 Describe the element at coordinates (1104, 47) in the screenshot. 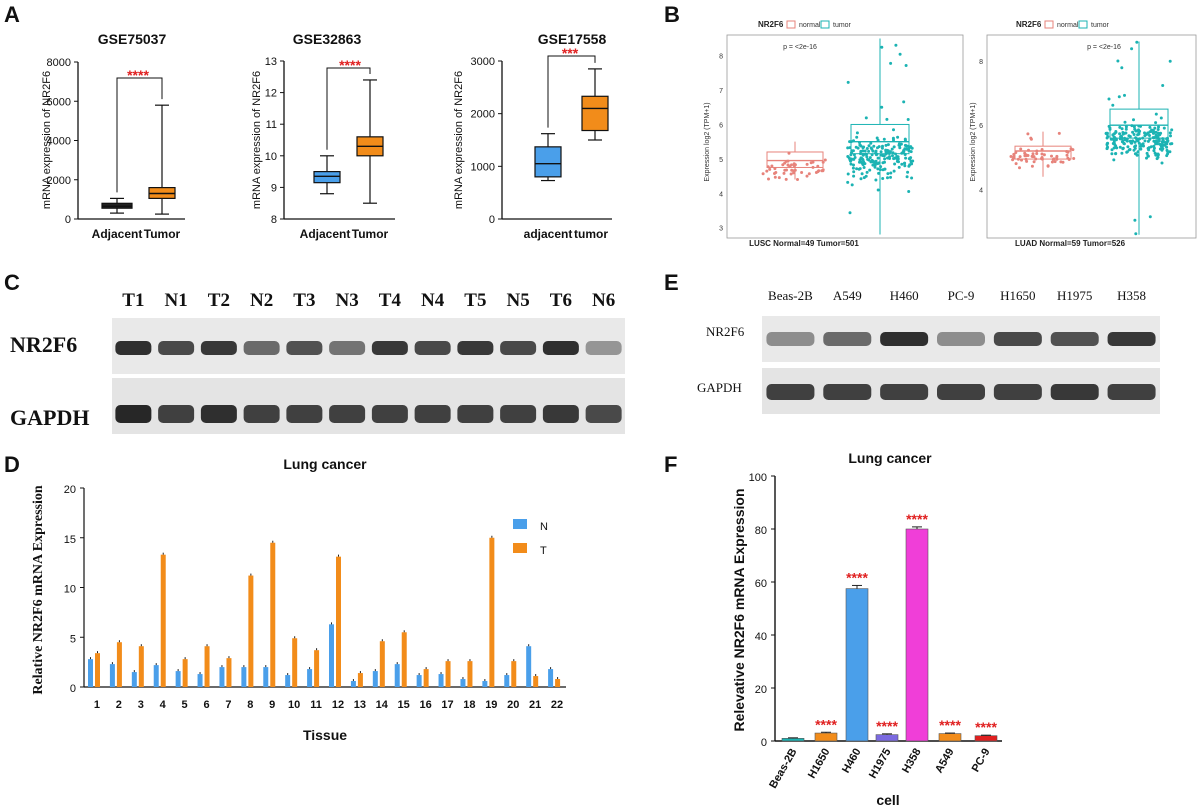

I see `luad-pvalue: p = <2e-16` at that location.